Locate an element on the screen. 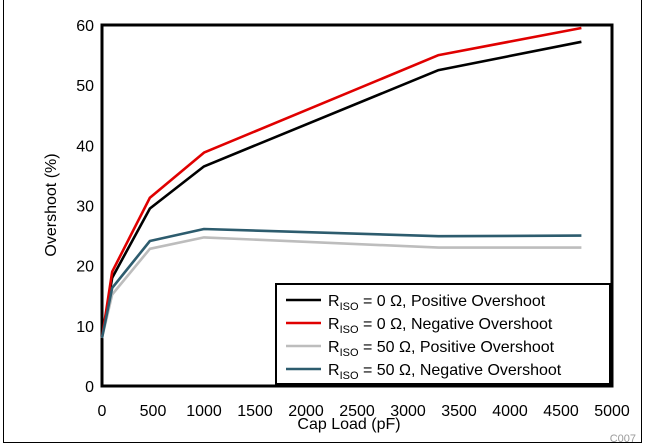  x-axis-label: Cap Load (pF) is located at coordinates (348, 424).